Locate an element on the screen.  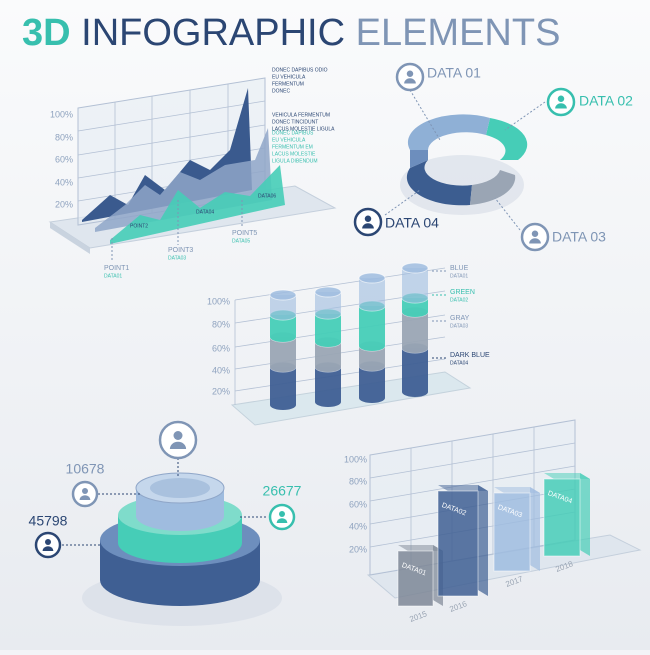
legend-name: GREEN is located at coordinates (462, 292).